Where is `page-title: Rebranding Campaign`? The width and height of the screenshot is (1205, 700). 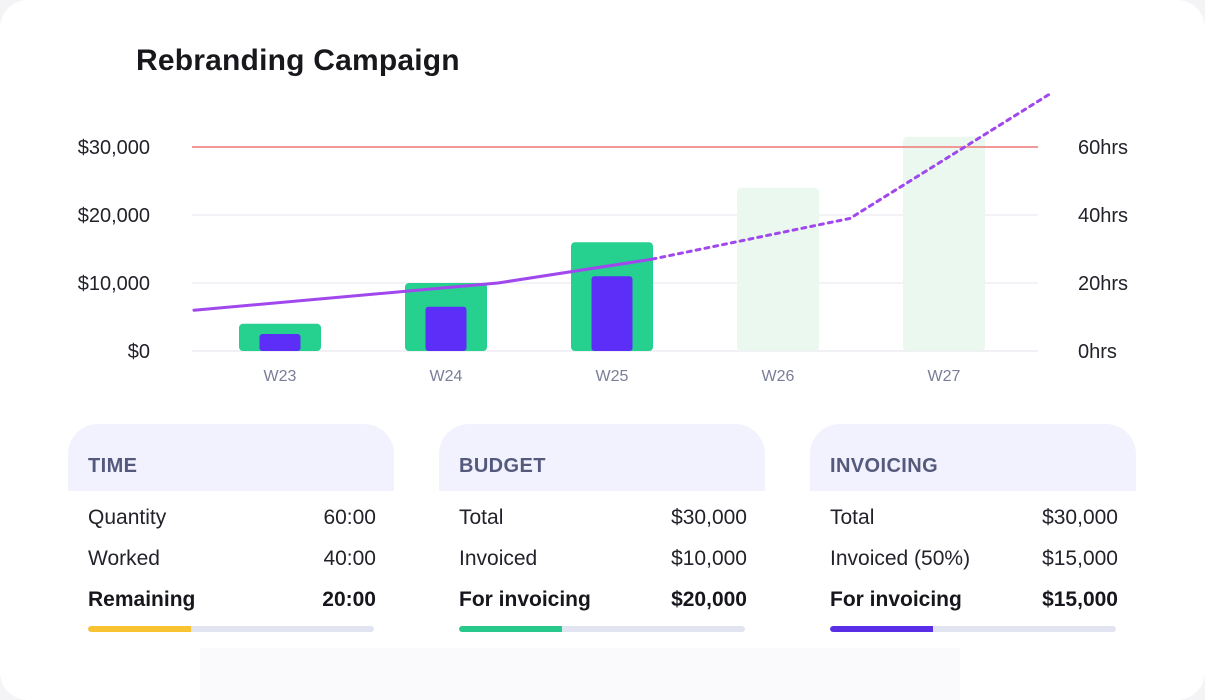 page-title: Rebranding Campaign is located at coordinates (298, 60).